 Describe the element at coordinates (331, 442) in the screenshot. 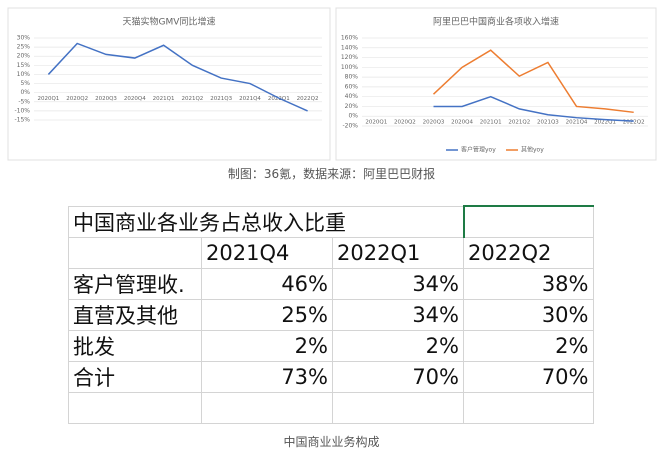

I see `table-caption: 中国商业业务构成` at that location.